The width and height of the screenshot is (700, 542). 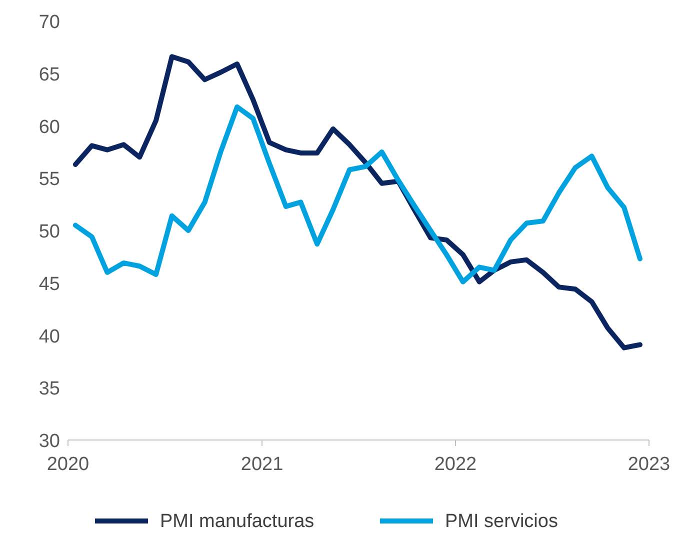 What do you see at coordinates (49, 441) in the screenshot?
I see `y-tick-label: 30` at bounding box center [49, 441].